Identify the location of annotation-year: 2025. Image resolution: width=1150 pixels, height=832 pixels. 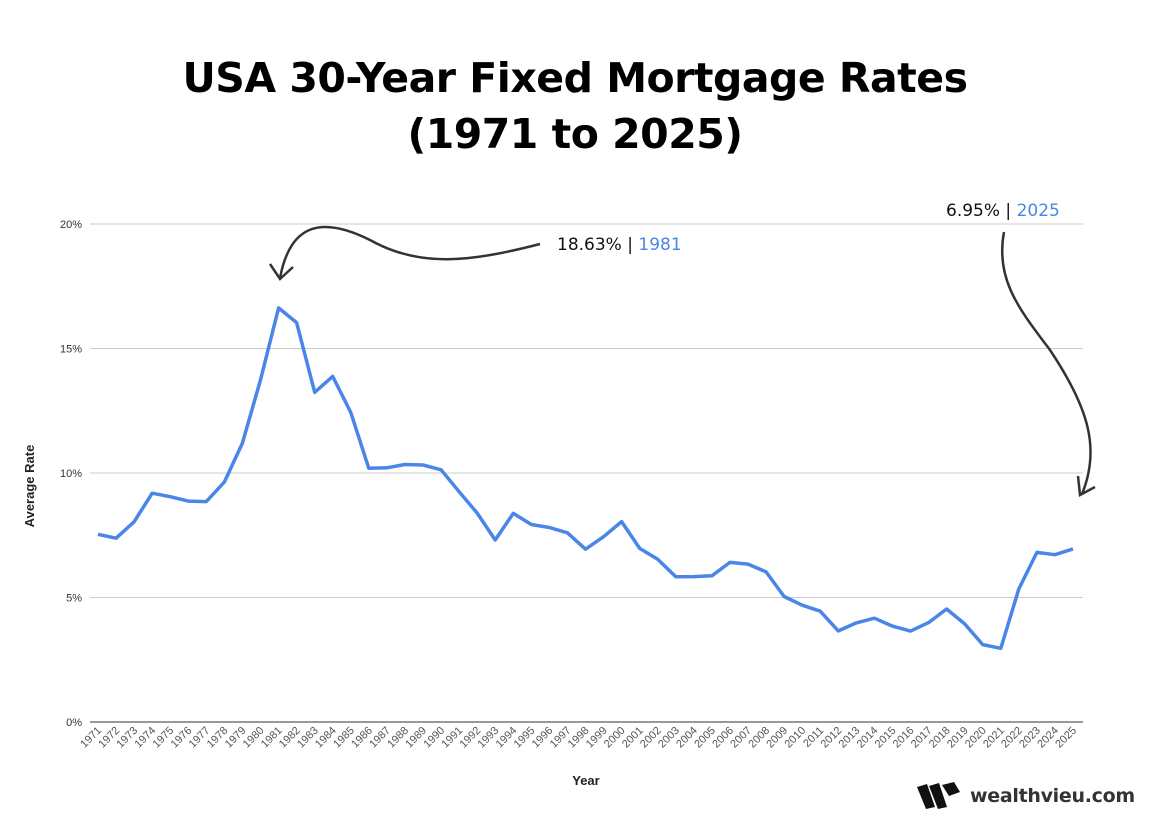
(1038, 211).